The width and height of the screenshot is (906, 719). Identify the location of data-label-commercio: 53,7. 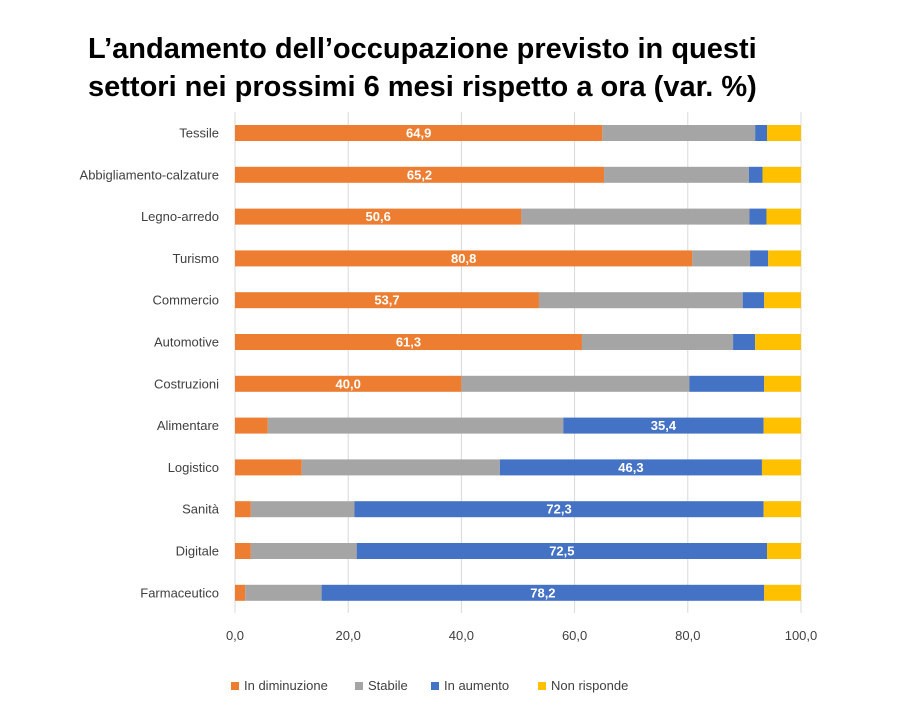
(386, 300).